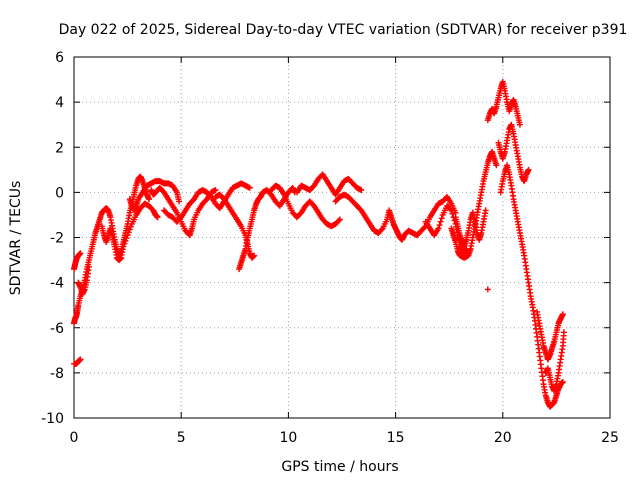 This screenshot has height=480, width=640. Describe the element at coordinates (503, 438) in the screenshot. I see `x-tick-label: 20` at that location.